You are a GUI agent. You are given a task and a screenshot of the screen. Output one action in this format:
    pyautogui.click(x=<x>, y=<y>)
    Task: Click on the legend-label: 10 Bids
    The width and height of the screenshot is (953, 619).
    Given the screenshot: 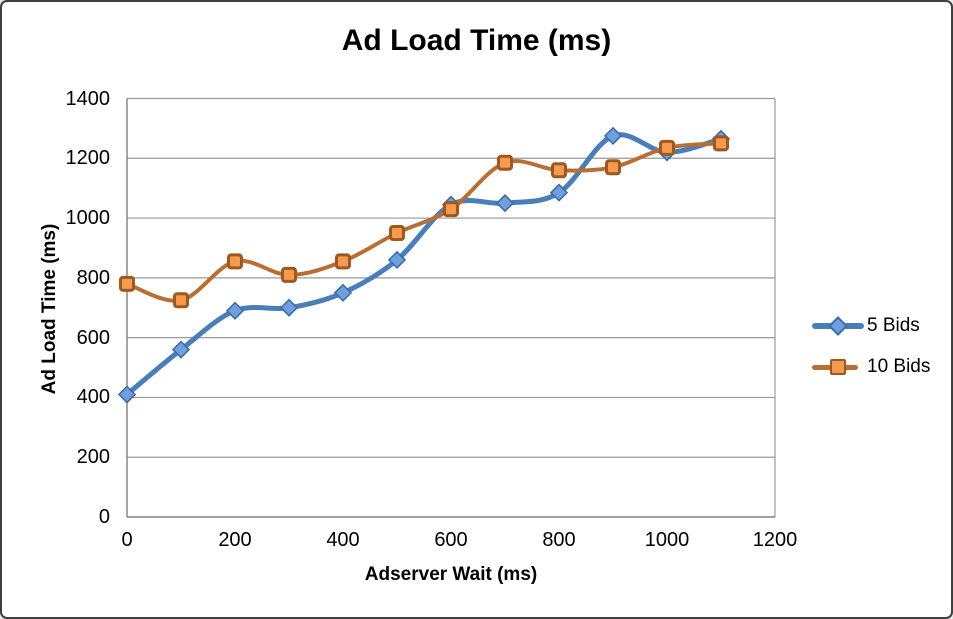 What is the action you would take?
    pyautogui.click(x=899, y=366)
    